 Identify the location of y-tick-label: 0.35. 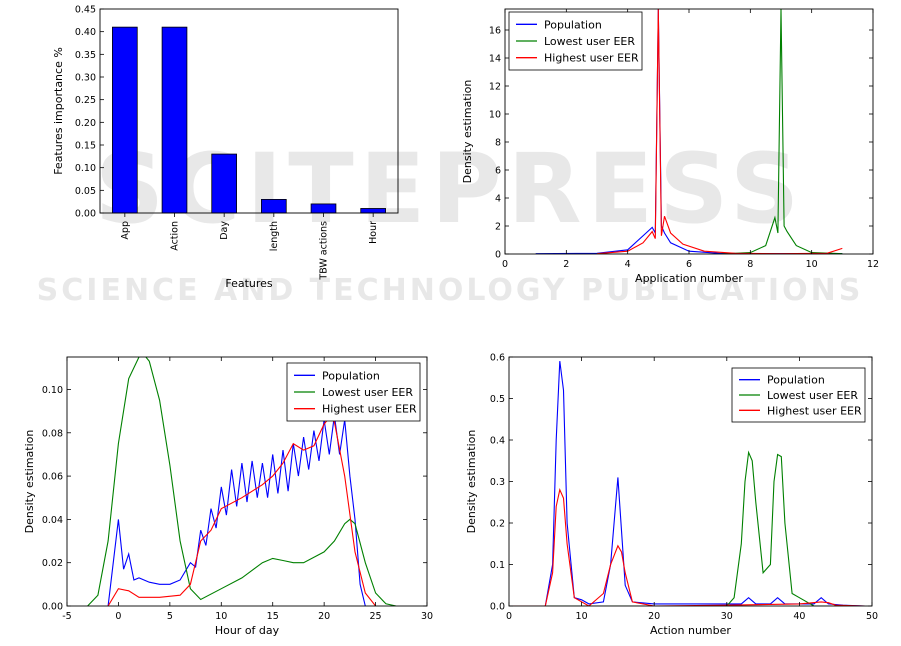
(85, 55).